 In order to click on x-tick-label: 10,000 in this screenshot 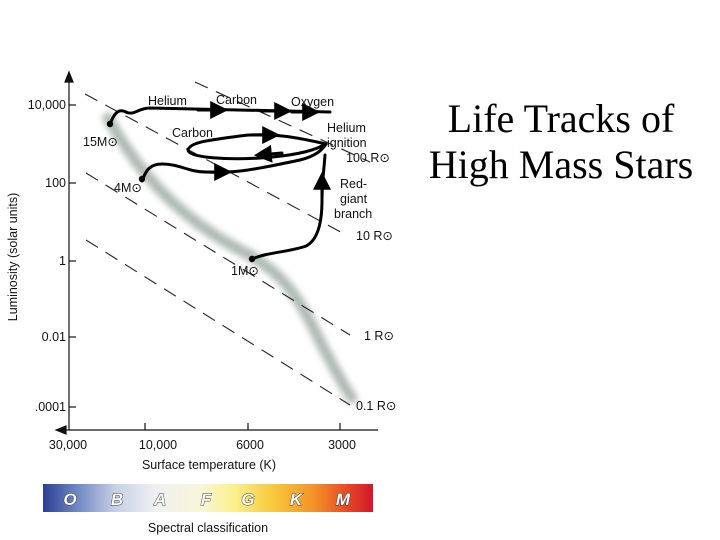, I will do `click(158, 445)`.